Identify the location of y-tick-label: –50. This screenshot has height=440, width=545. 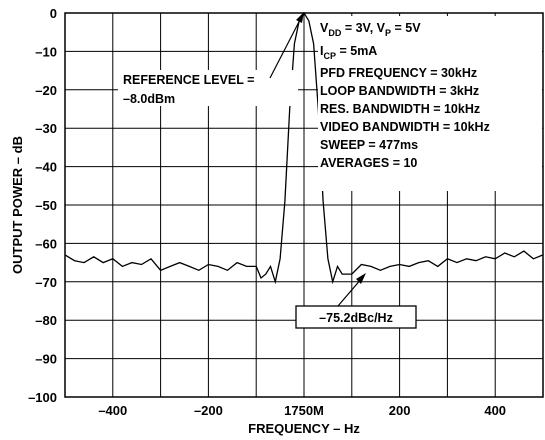
(46, 205).